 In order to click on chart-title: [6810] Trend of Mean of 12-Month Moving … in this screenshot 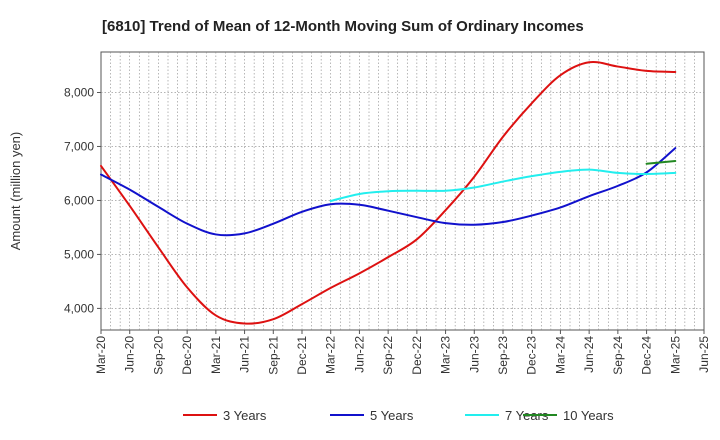, I will do `click(343, 26)`.